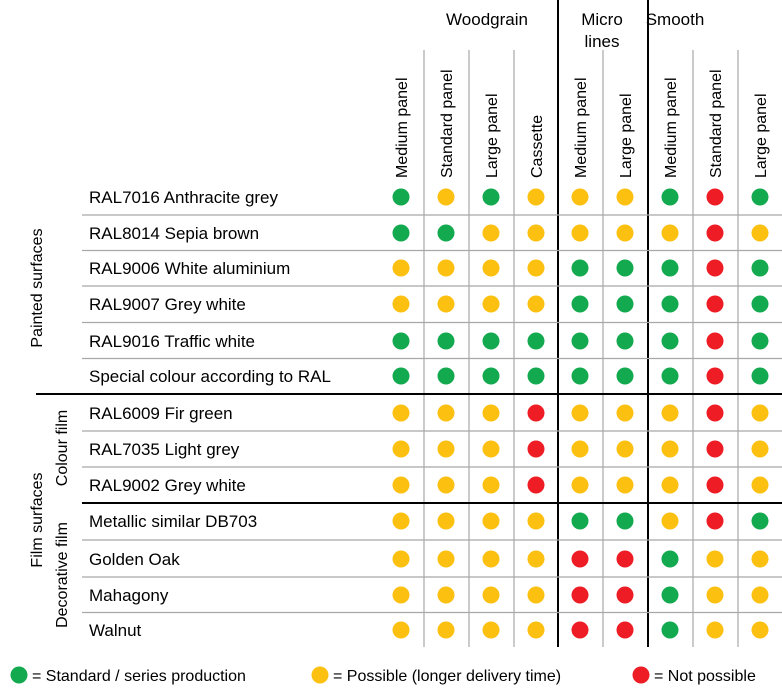  I want to click on table-row: RAL8014 Sepia brown, so click(429, 233).